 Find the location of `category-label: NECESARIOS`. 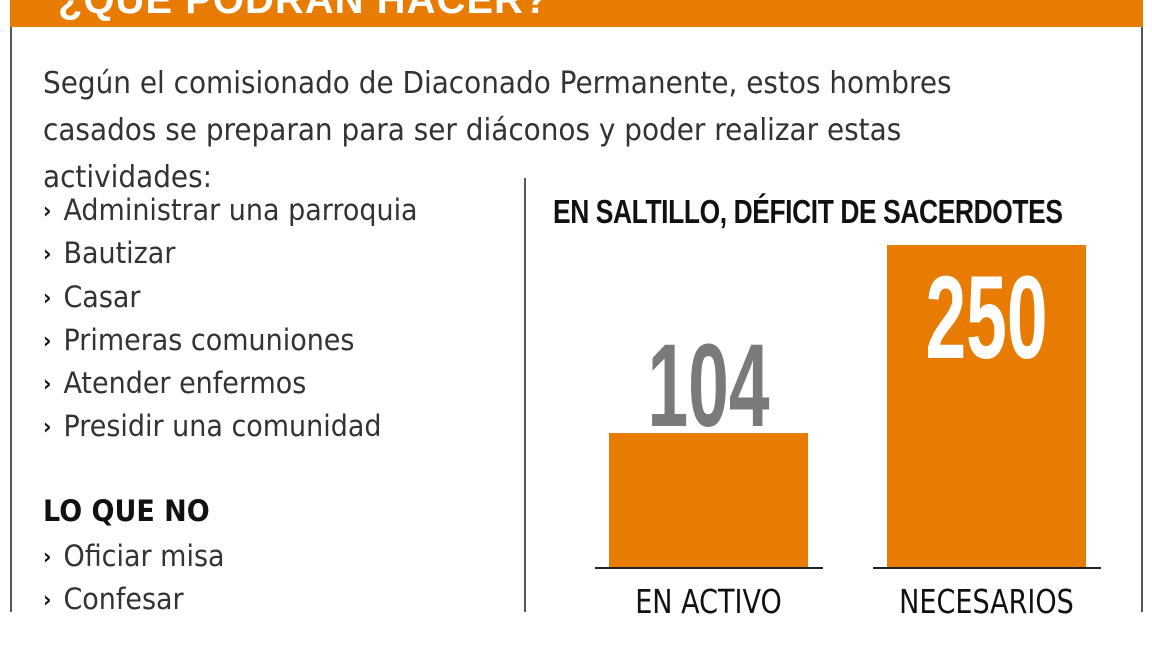

category-label: NECESARIOS is located at coordinates (986, 602).